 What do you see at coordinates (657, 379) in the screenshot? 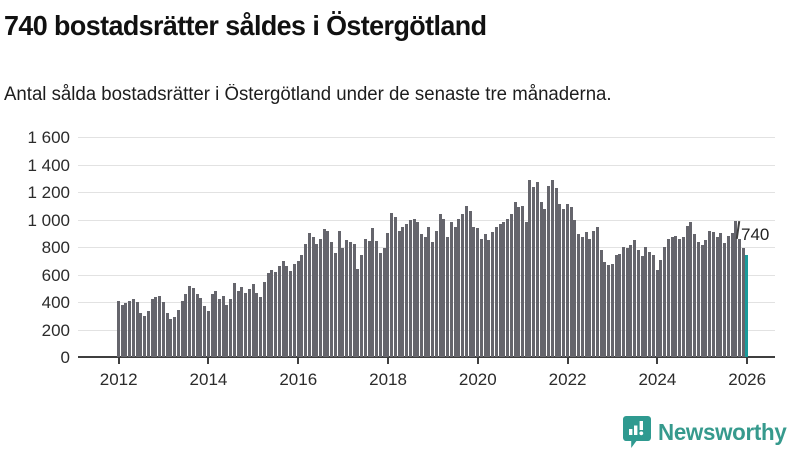
I see `x-tick-label: 2024` at bounding box center [657, 379].